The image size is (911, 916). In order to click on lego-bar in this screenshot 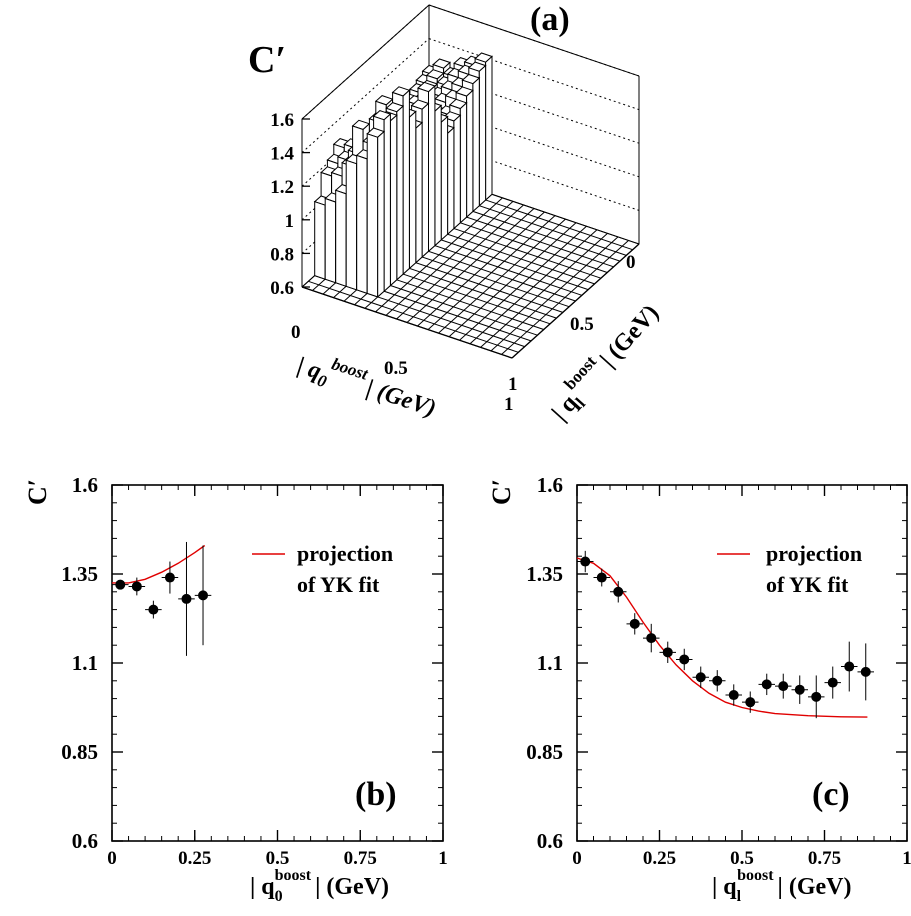, I will do `click(376, 213)`.